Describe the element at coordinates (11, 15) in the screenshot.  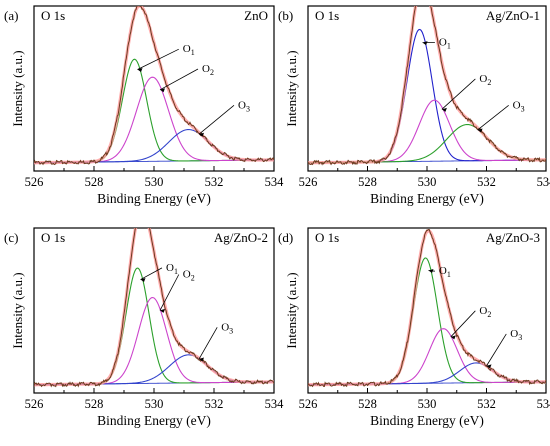
I see `panel-label: (a)` at that location.